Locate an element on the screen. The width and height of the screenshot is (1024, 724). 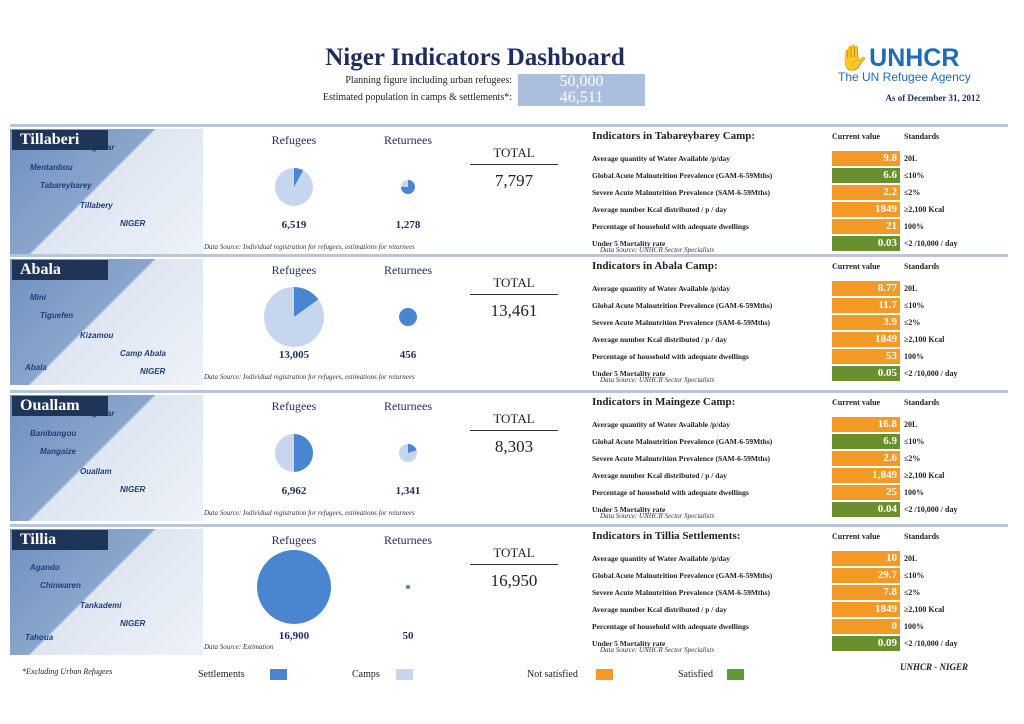
legend-swatch-settlements is located at coordinates (278, 674).